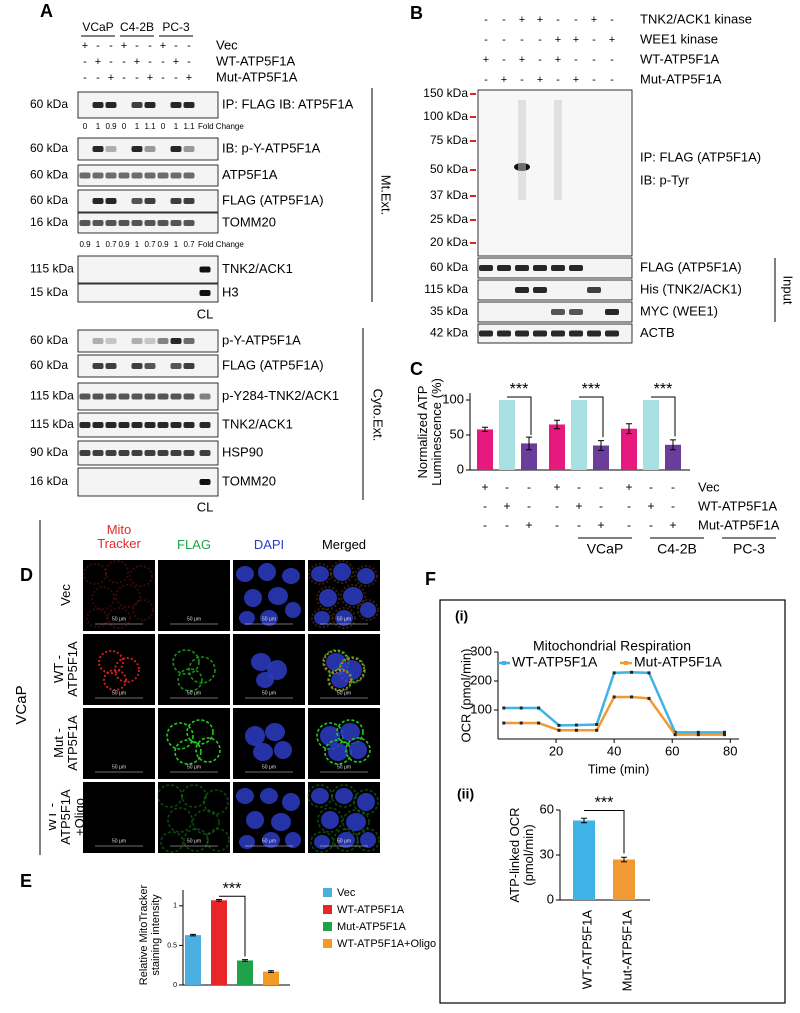 This screenshot has height=1013, width=800. I want to click on group-label: PC-3, so click(749, 549).